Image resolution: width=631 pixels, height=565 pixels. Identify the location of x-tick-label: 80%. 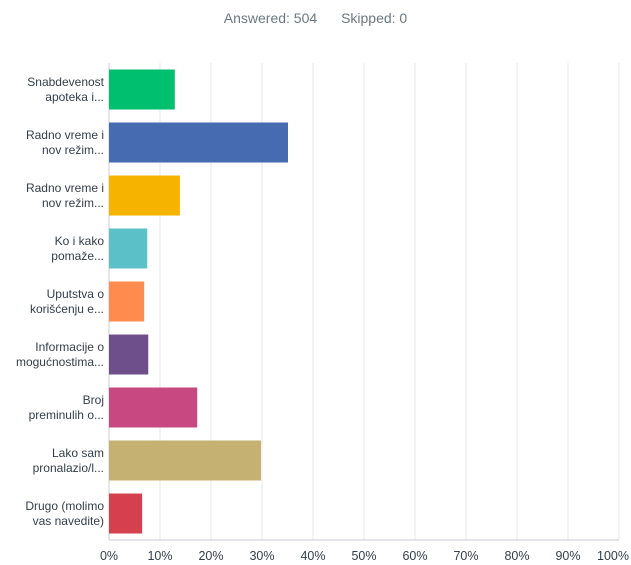
(516, 556).